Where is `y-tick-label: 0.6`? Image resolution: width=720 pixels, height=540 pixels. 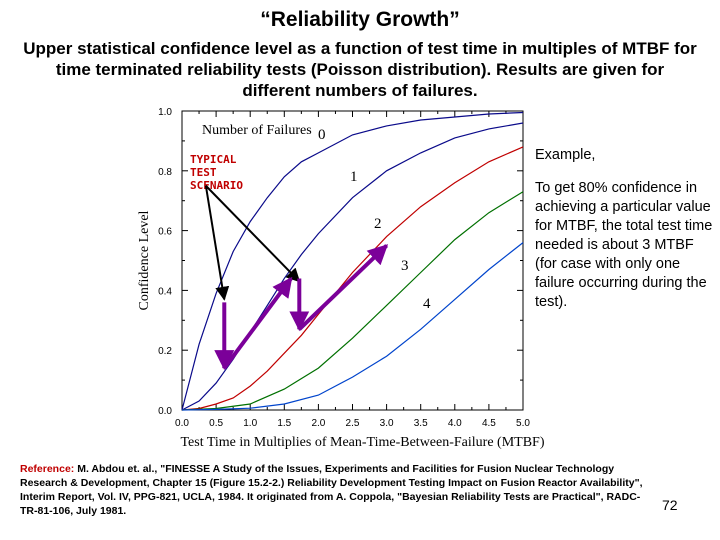 y-tick-label: 0.6 is located at coordinates (165, 232).